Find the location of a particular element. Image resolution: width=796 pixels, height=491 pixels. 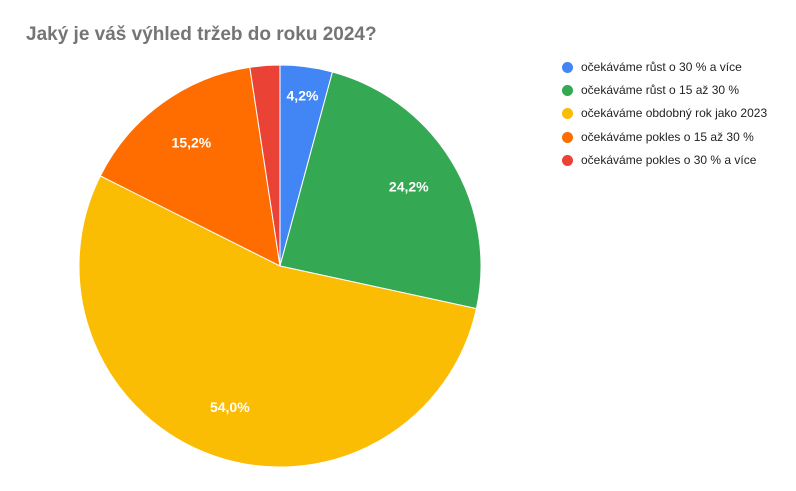

legend-item-rust-15-30: očekáváme růst o 15 až 30 % is located at coordinates (664, 90).